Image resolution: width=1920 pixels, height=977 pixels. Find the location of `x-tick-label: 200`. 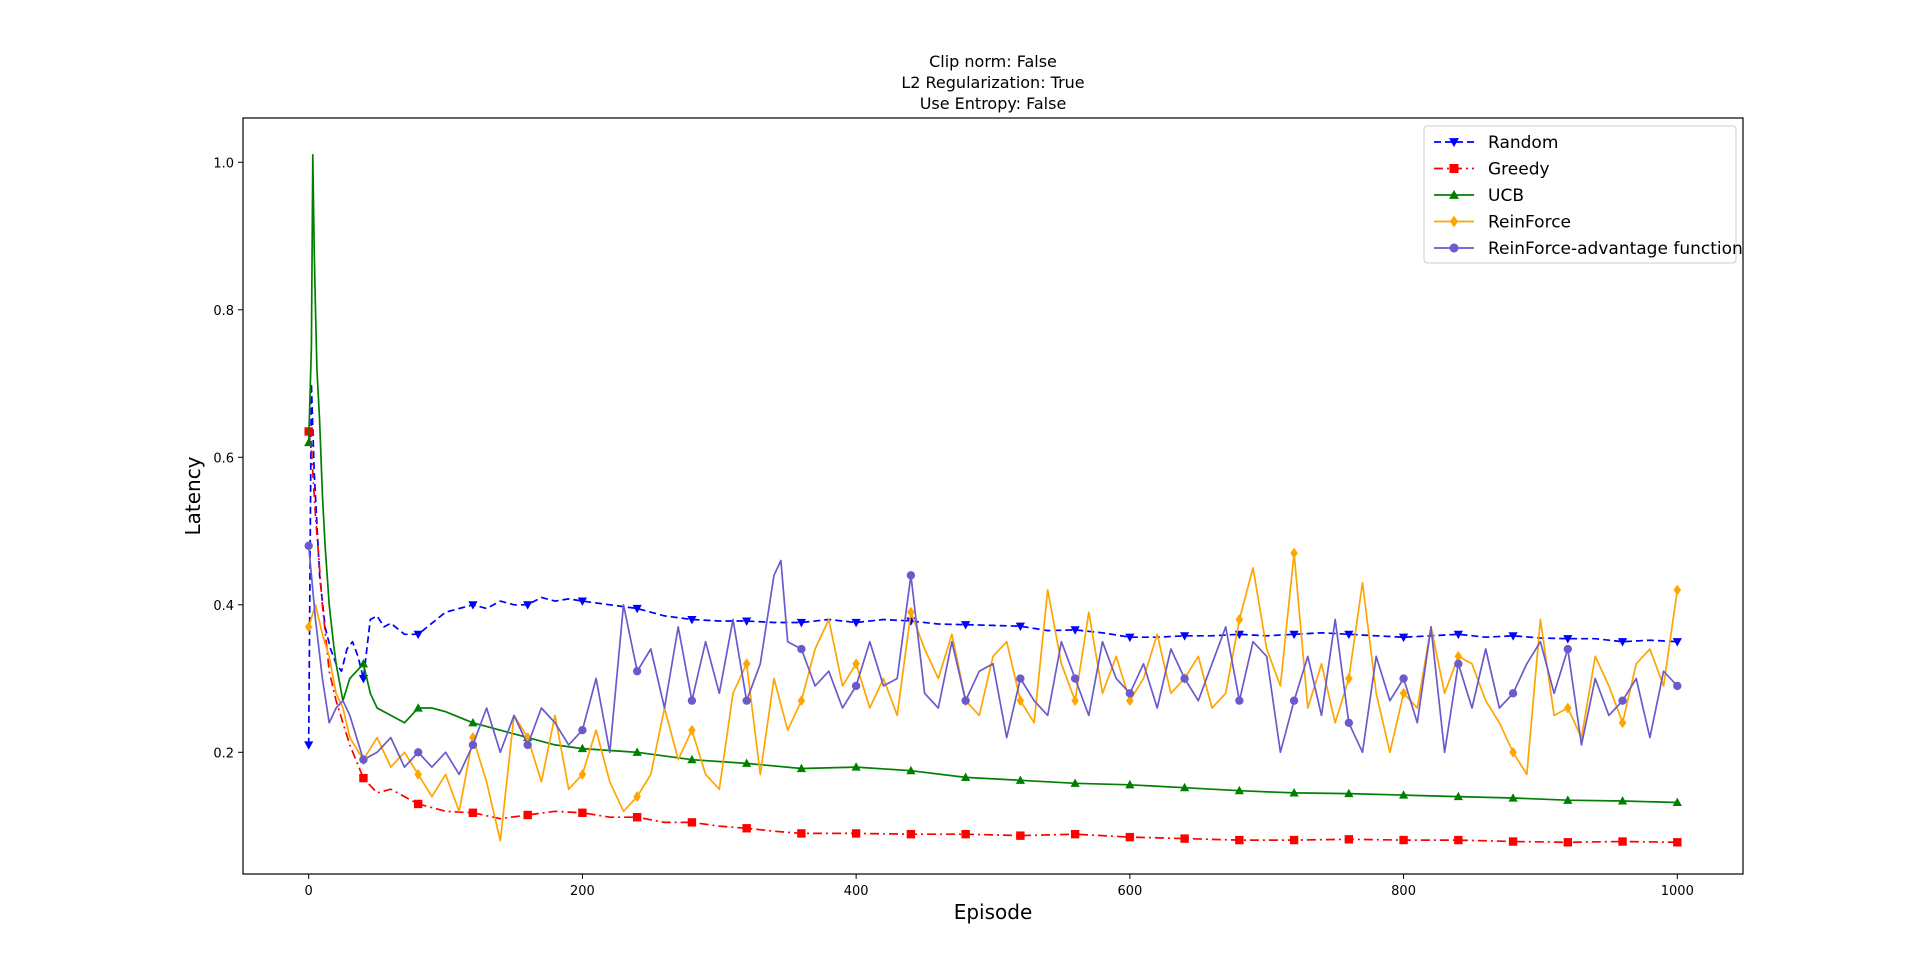

x-tick-label: 200 is located at coordinates (582, 891).